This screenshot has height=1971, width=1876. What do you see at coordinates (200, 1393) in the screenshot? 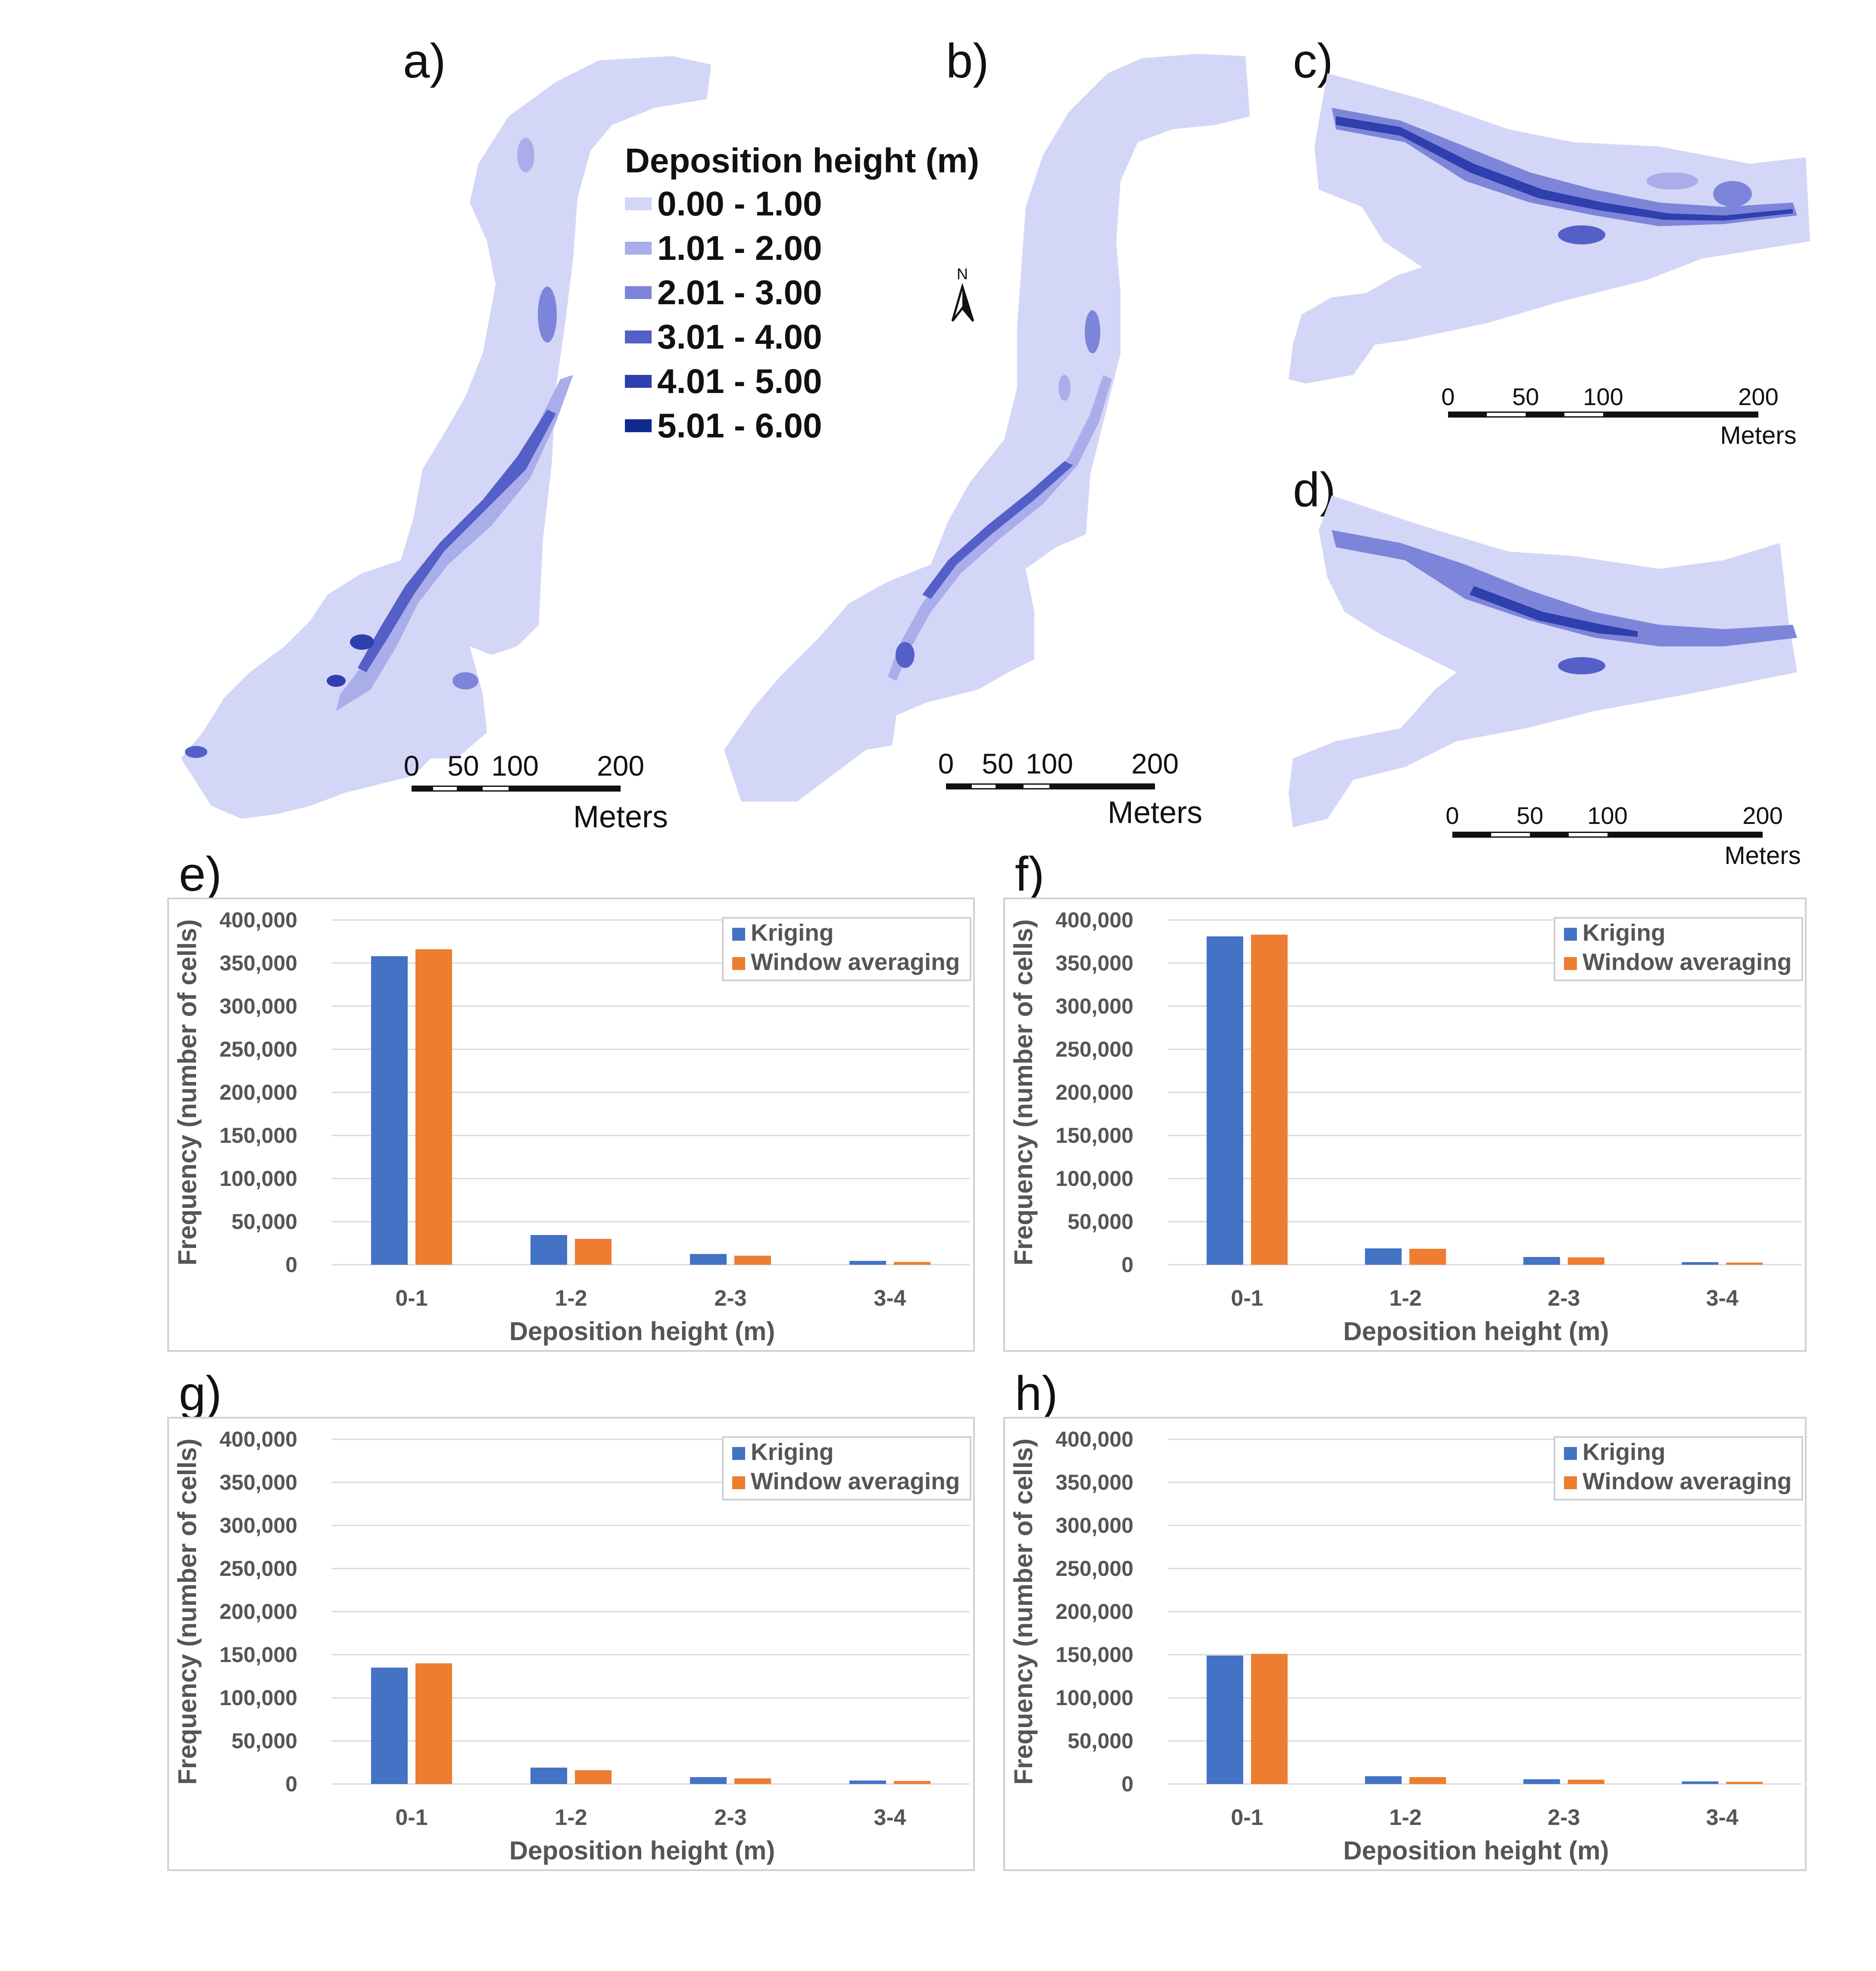
I see `panel-label: g)` at bounding box center [200, 1393].